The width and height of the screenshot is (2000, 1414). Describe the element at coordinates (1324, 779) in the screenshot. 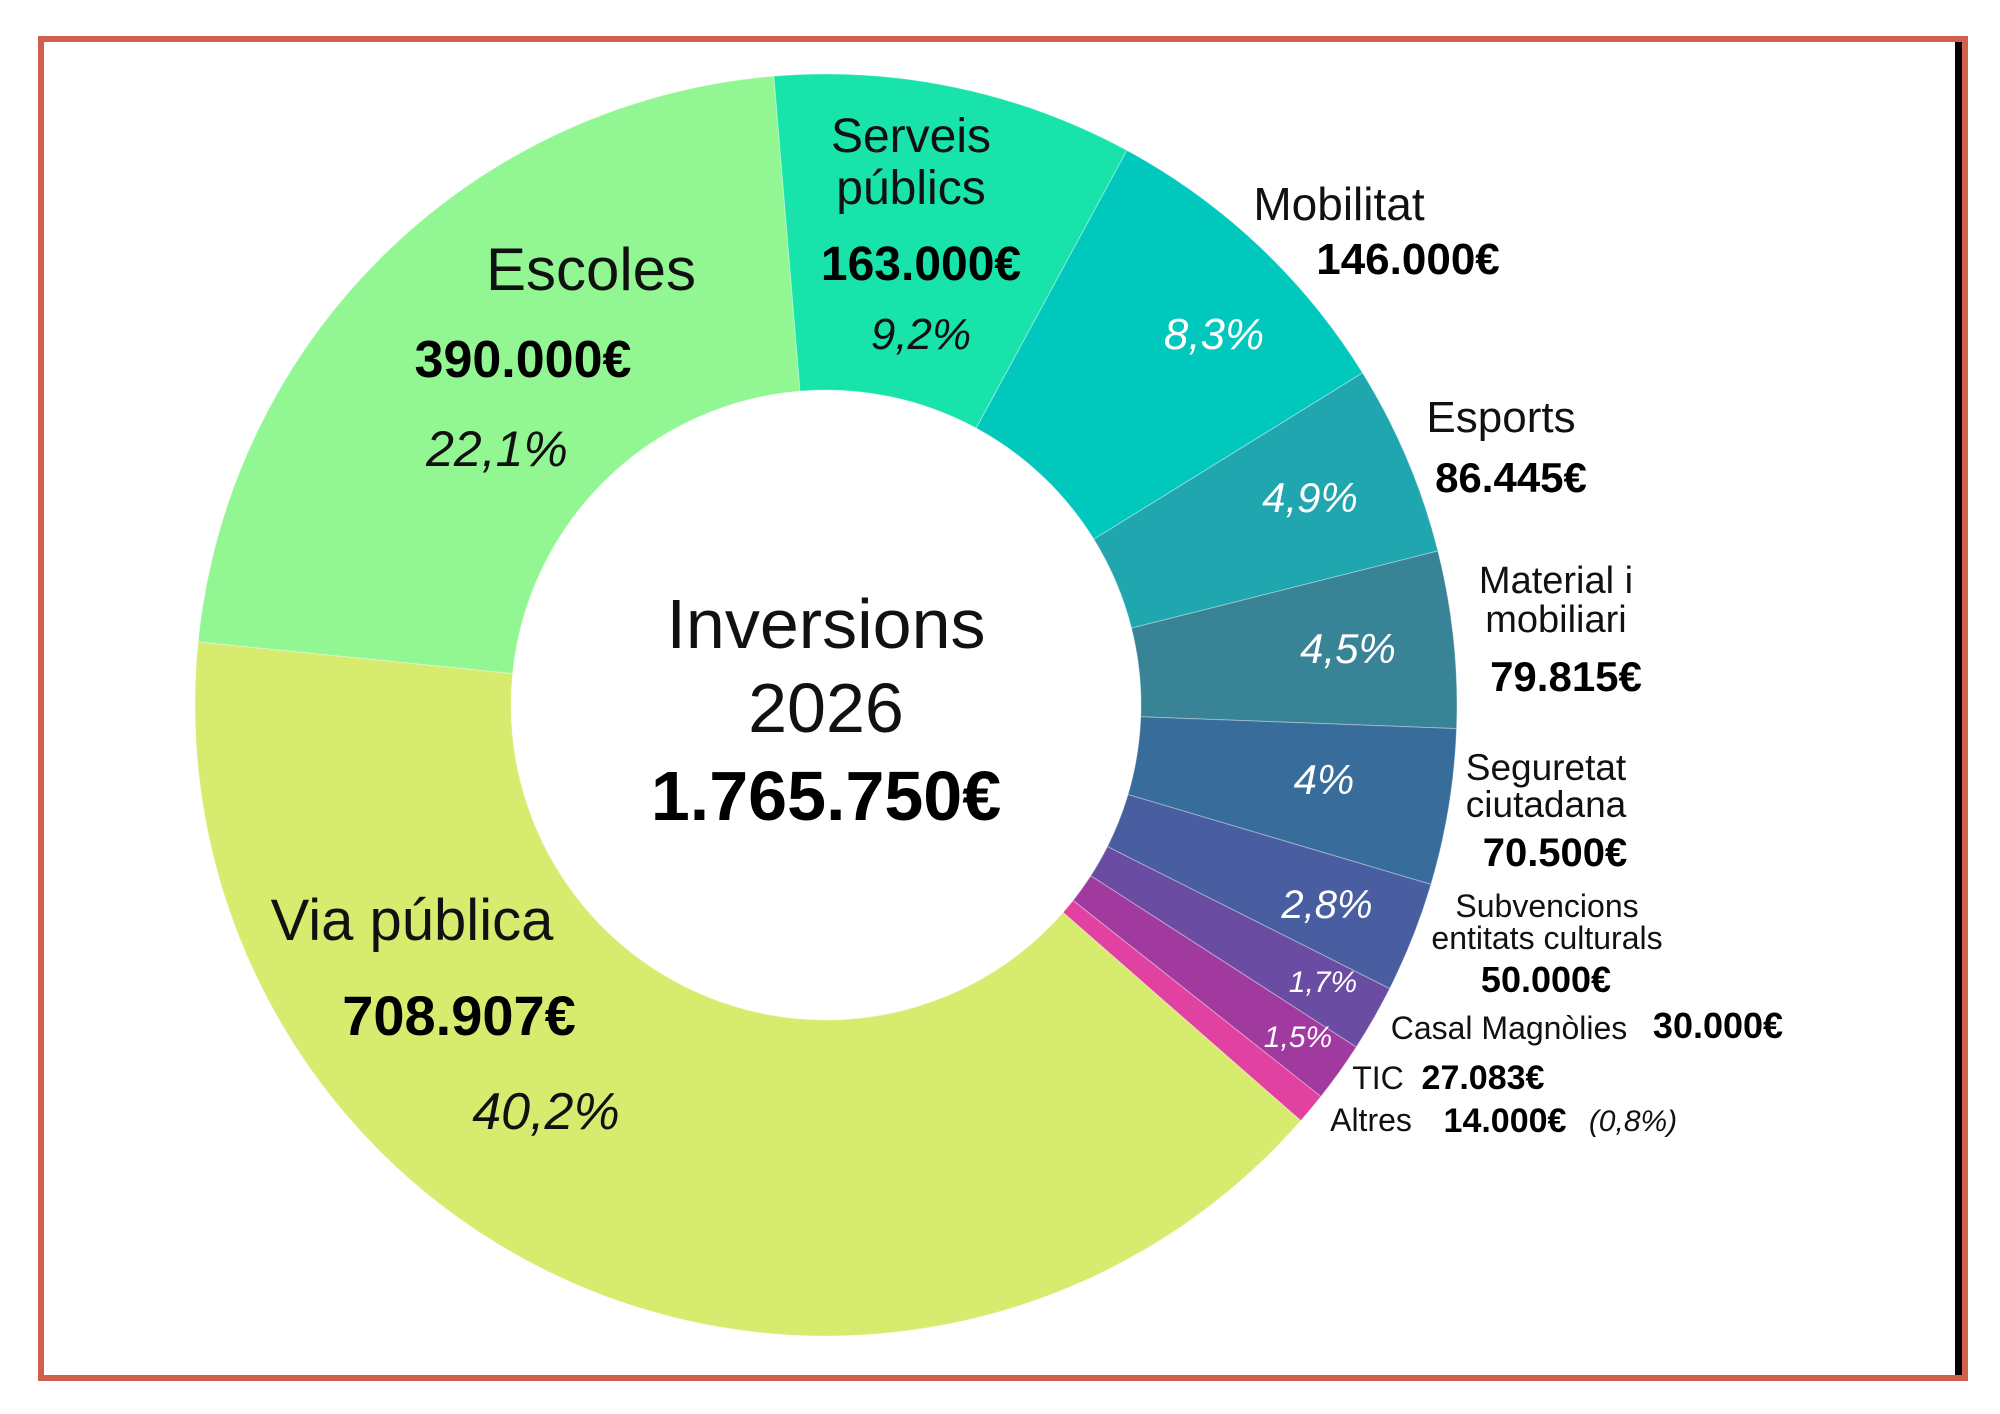

I see `label-seguretat-percent: 4%` at that location.